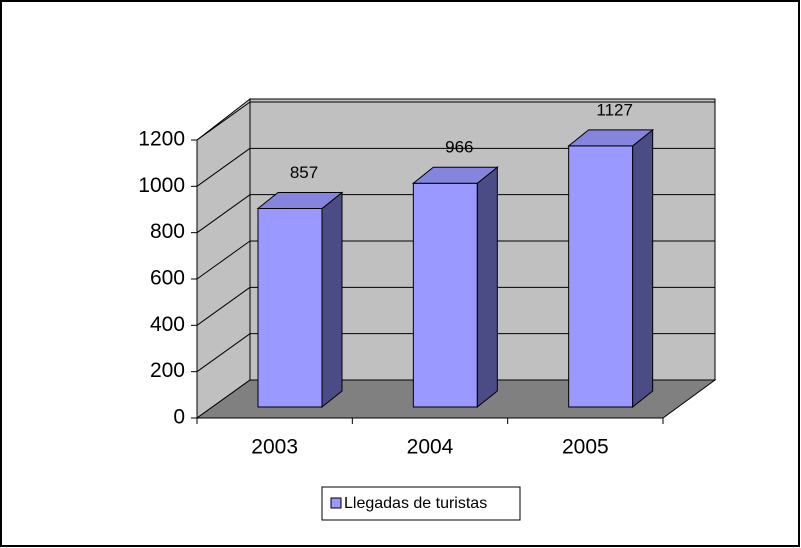  What do you see at coordinates (274, 447) in the screenshot?
I see `x-tick-label: 2003` at bounding box center [274, 447].